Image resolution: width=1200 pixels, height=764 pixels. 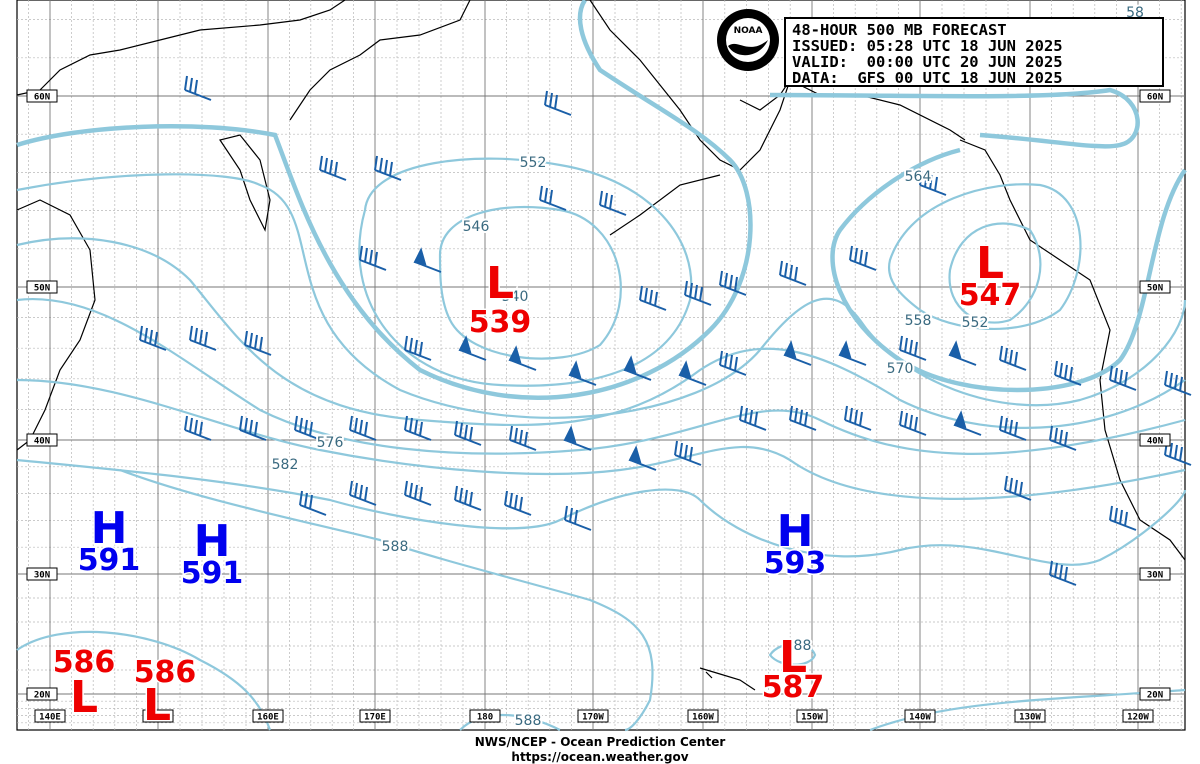 I want to click on system-value: 586, so click(x=165, y=672).